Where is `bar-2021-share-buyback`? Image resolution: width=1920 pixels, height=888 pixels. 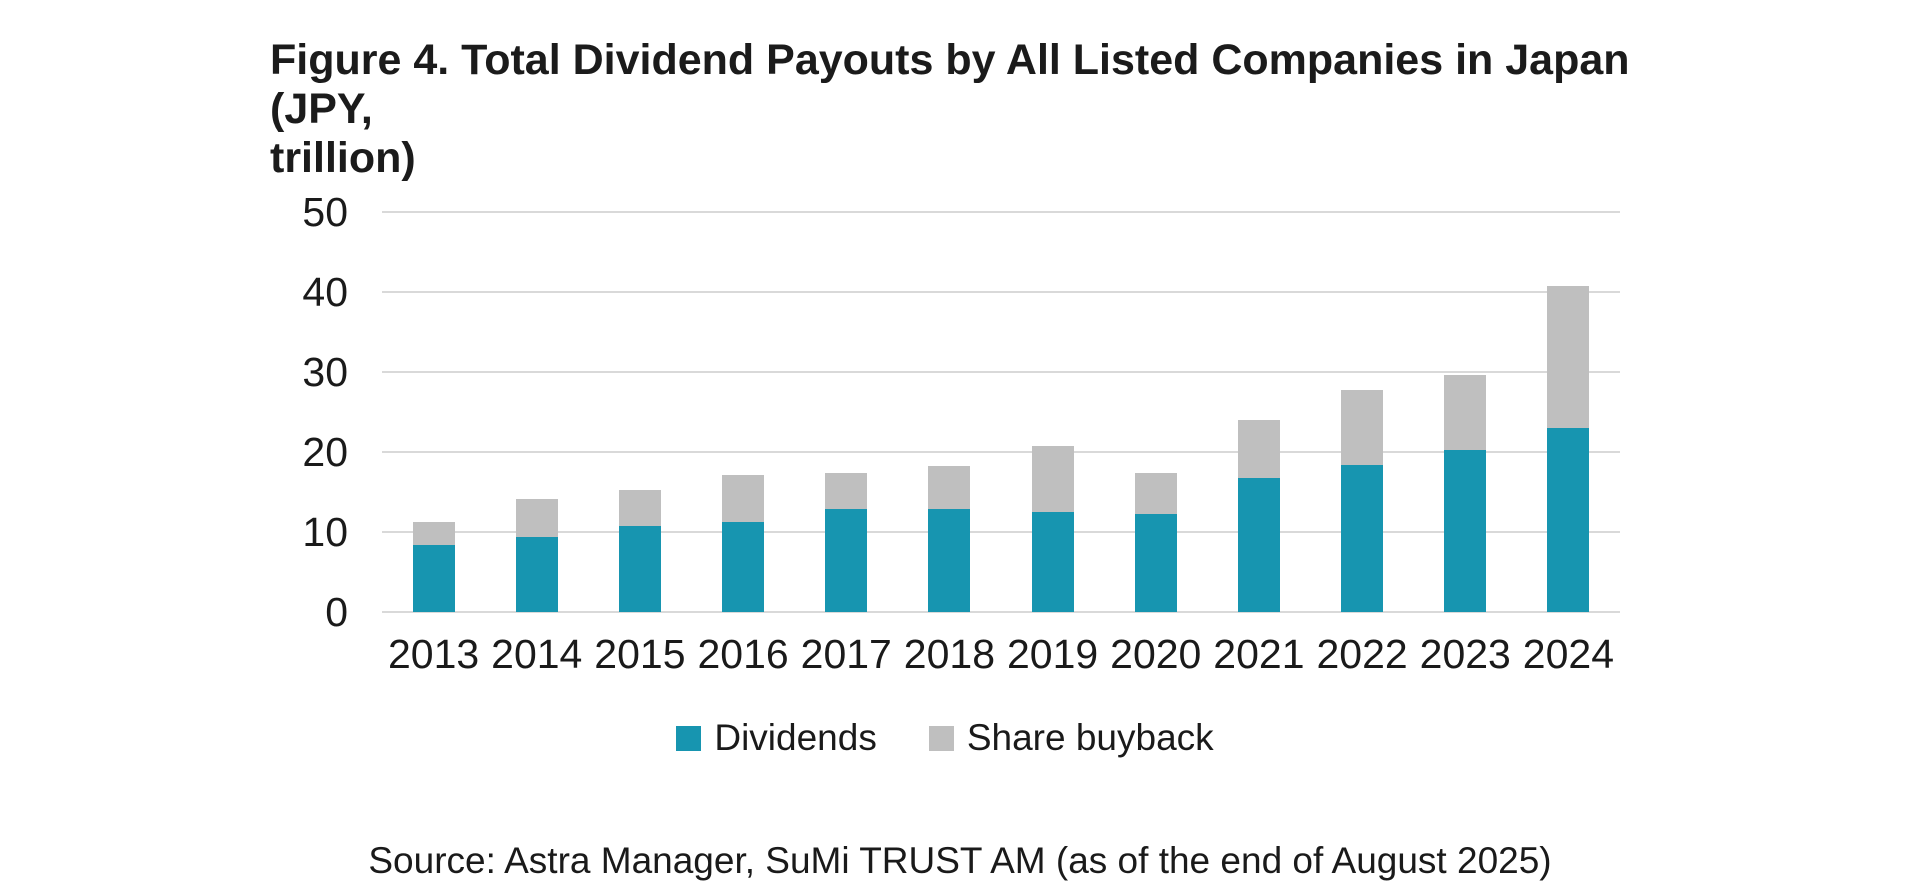 bar-2021-share-buyback is located at coordinates (1258, 449).